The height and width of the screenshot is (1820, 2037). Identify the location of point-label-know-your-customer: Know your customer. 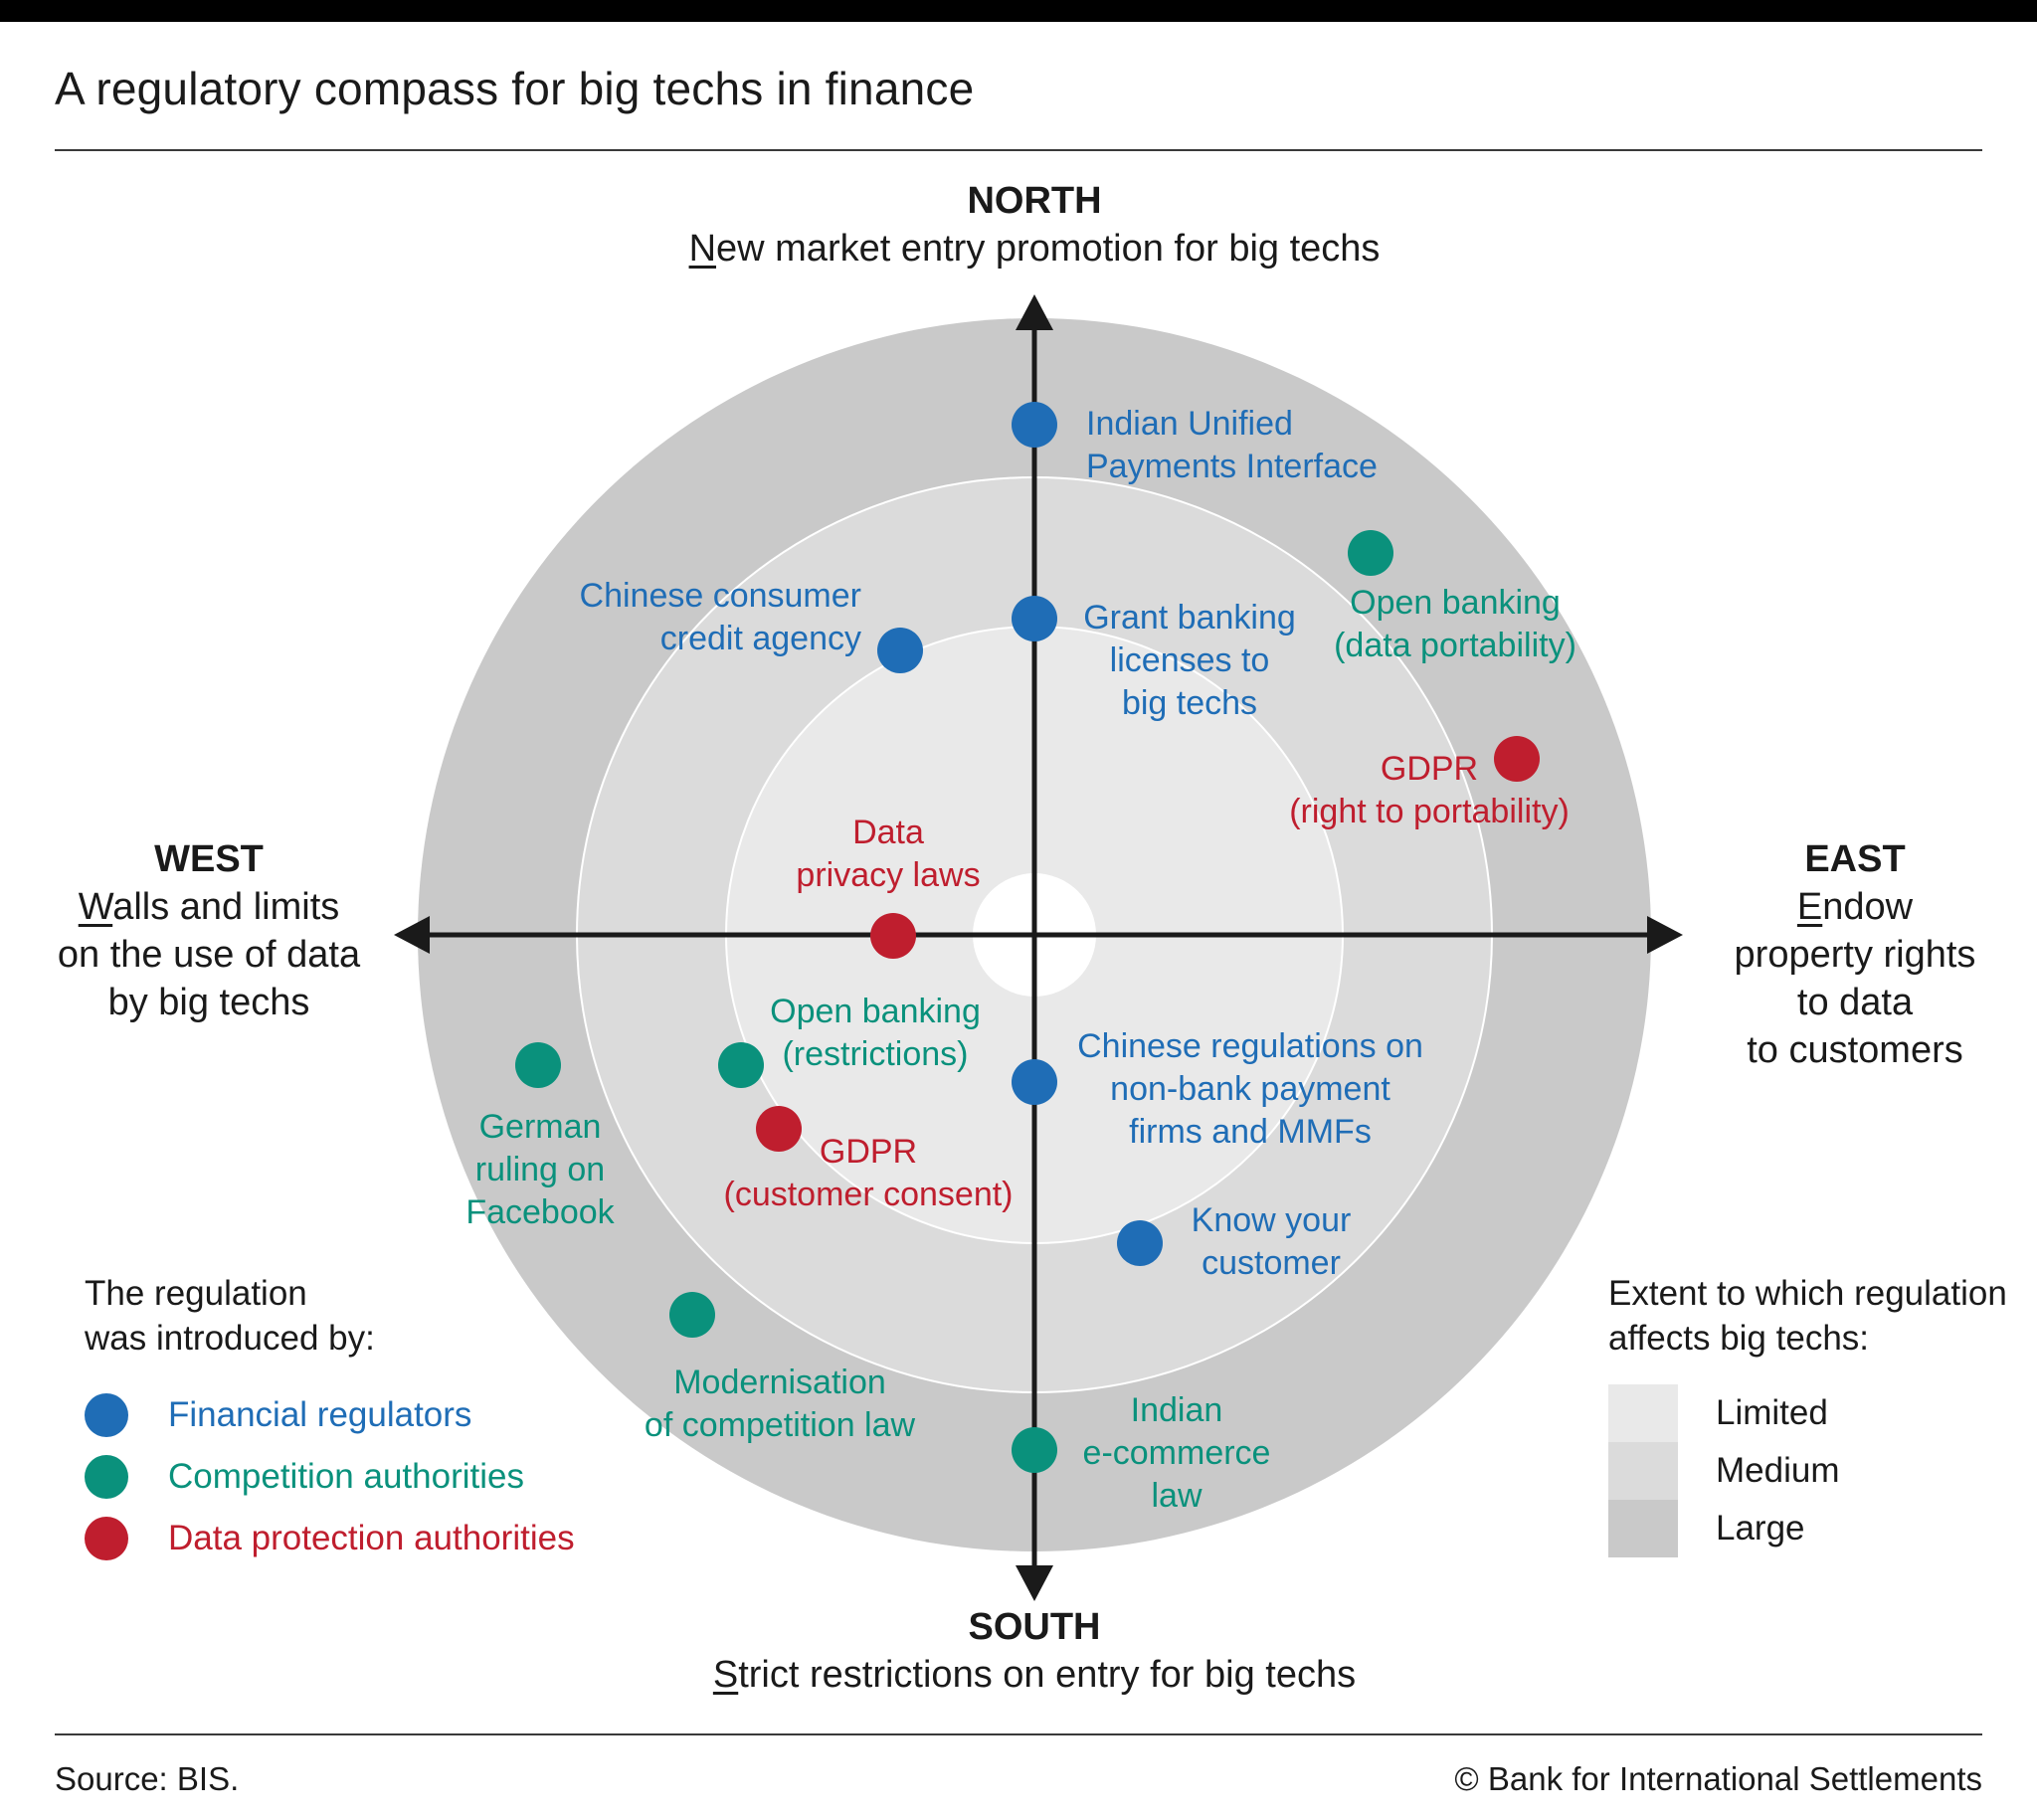
(1271, 1241).